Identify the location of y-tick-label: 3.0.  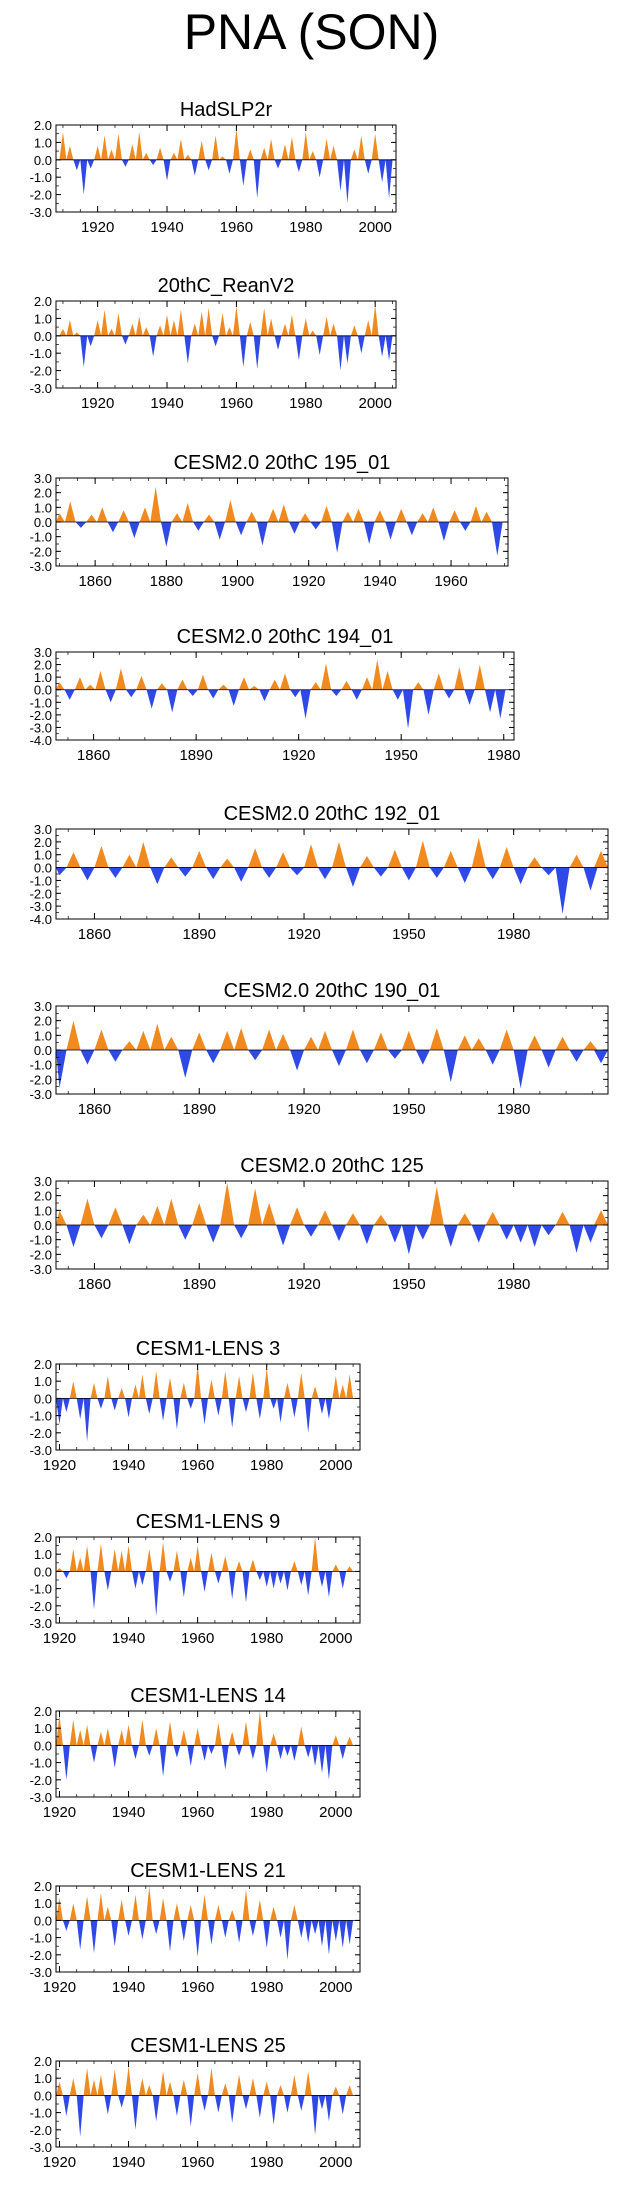
(43, 1006).